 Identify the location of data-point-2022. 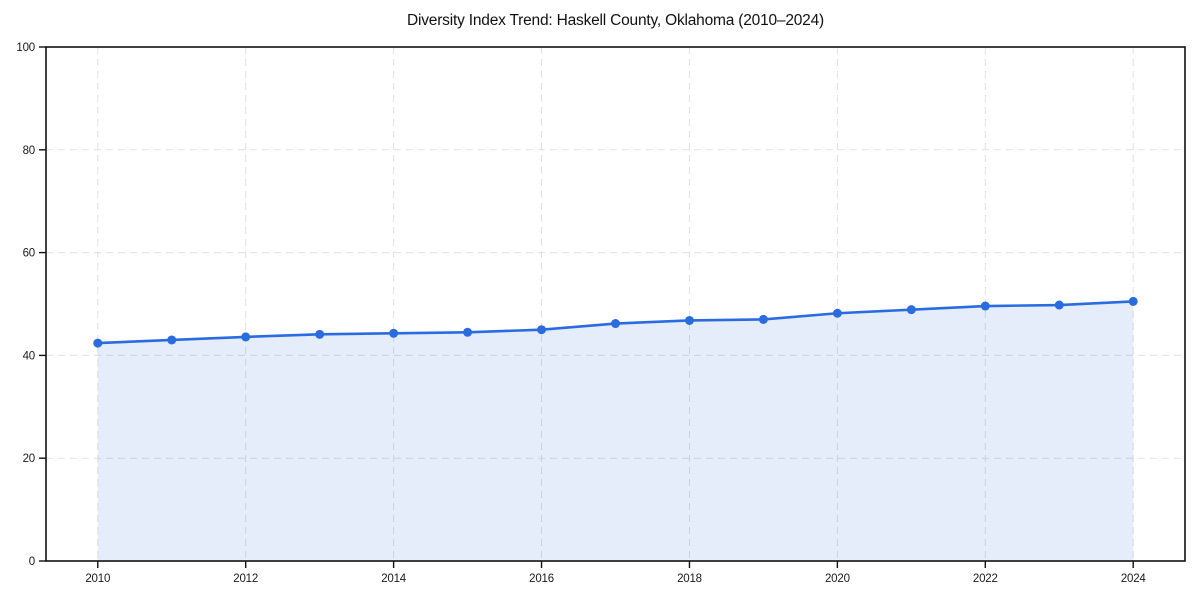
(985, 306).